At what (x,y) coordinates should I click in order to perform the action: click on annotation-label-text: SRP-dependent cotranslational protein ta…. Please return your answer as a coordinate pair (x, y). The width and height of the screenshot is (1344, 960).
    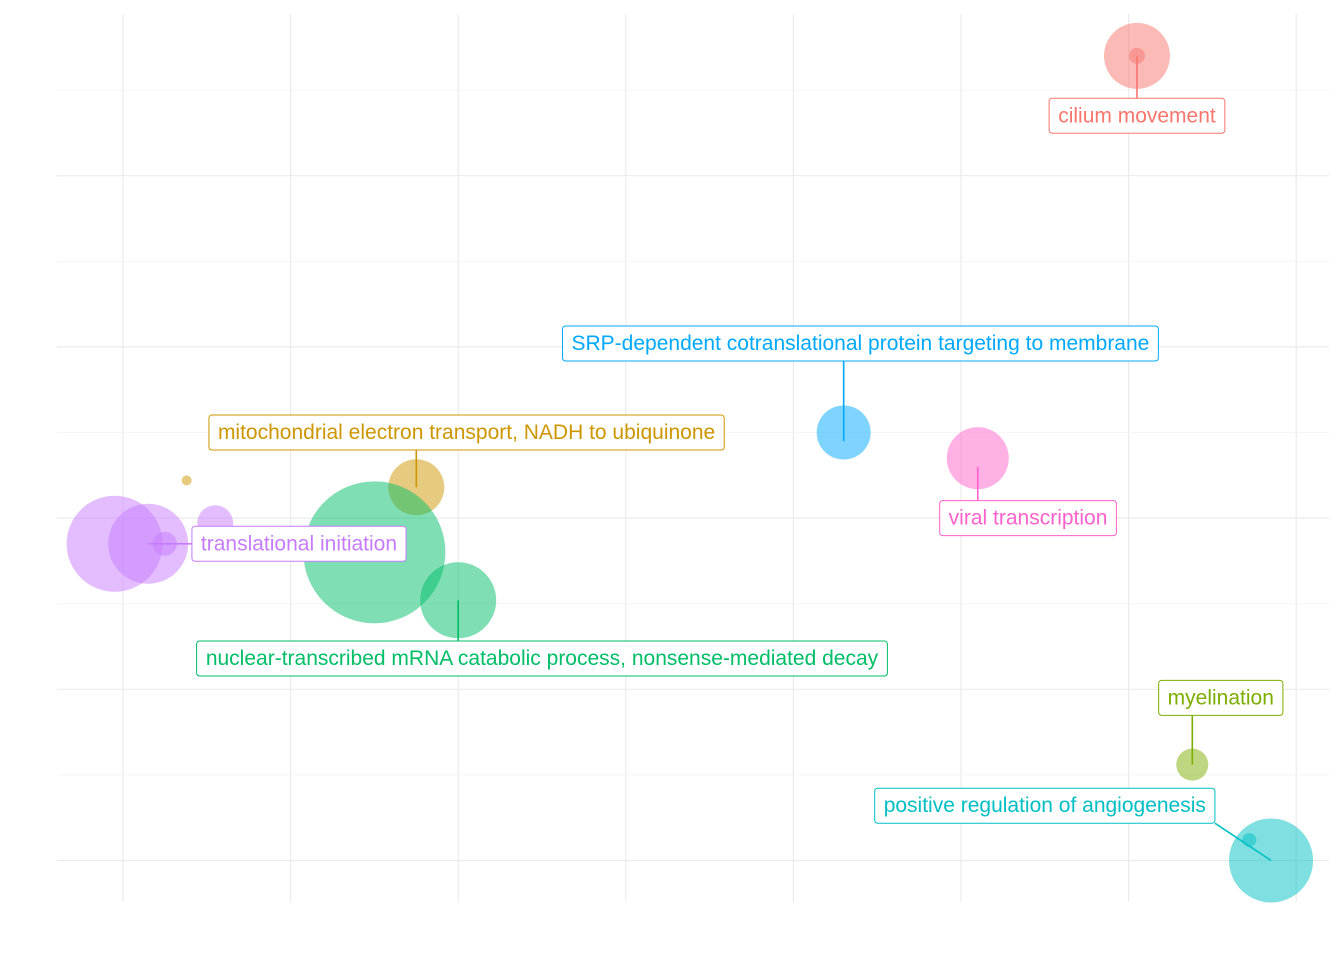
    Looking at the image, I should click on (861, 343).